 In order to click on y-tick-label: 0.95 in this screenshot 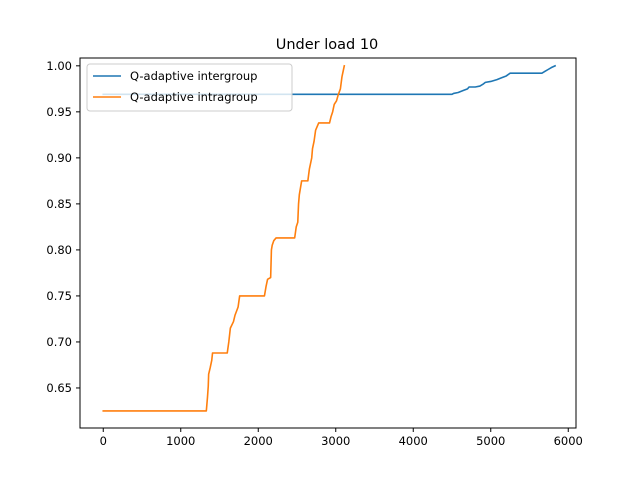, I will do `click(59, 112)`.